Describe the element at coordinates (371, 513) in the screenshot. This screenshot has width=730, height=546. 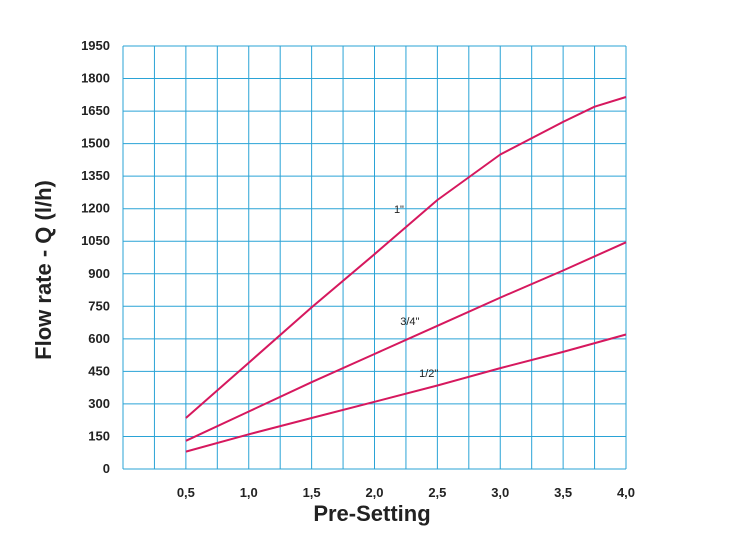
I see `x-axis-label: Pre-Setting` at that location.